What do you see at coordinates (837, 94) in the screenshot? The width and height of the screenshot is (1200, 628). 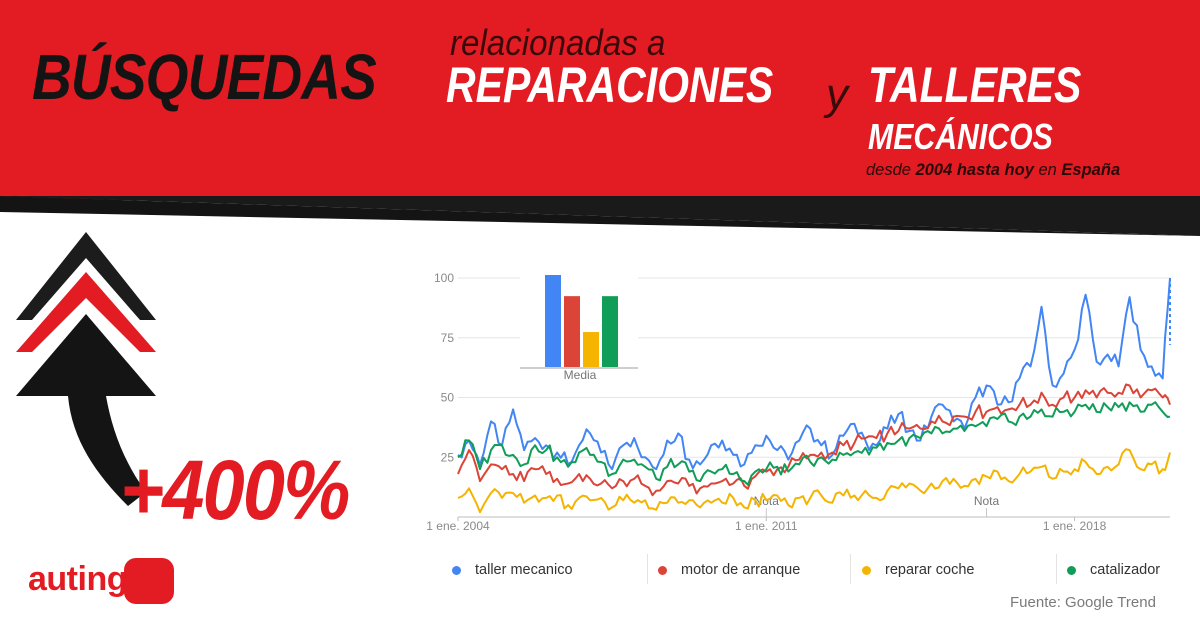 I see `title-y: y` at bounding box center [837, 94].